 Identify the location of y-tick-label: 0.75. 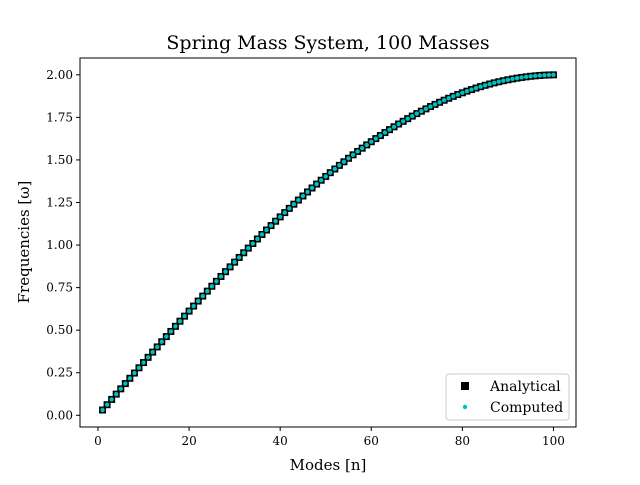
(59, 288).